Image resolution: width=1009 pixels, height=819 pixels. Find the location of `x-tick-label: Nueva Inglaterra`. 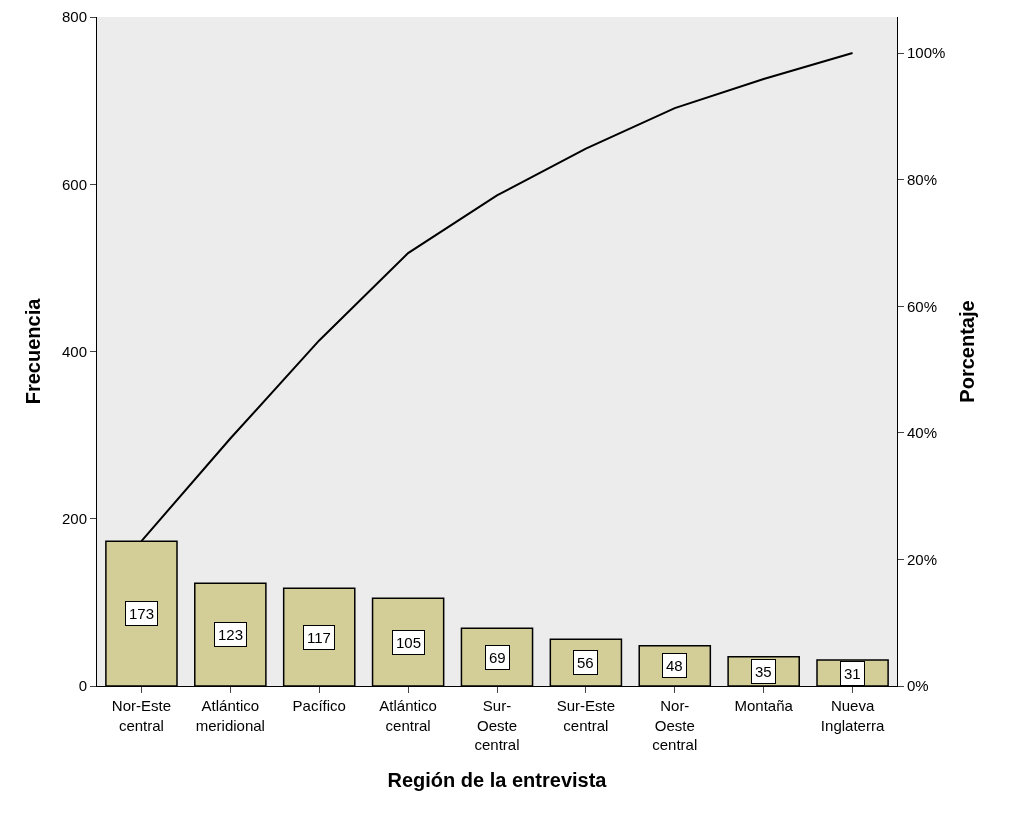

x-tick-label: Nueva Inglaterra is located at coordinates (852, 715).